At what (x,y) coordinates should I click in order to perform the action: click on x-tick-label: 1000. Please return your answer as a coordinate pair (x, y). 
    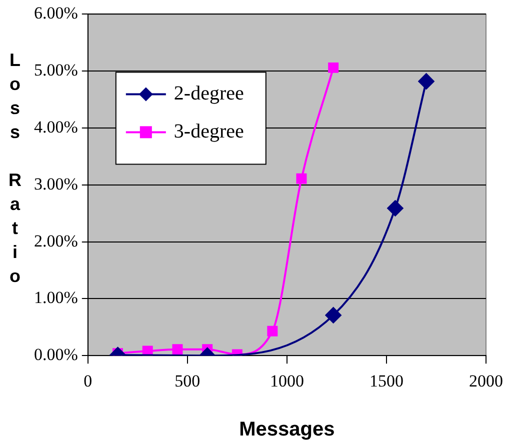
    Looking at the image, I should click on (287, 380).